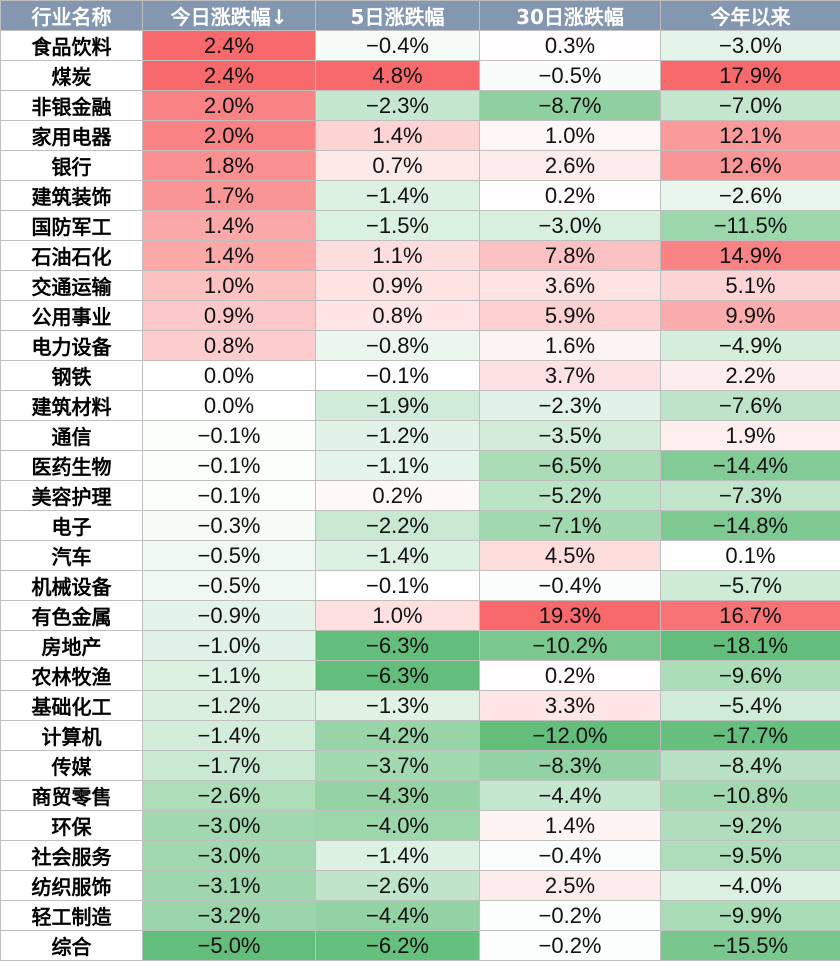  I want to click on header-row: 行业名称 今日涨跌幅↓ 5日涨跌幅 30日涨跌幅 今年以来, so click(420, 16).